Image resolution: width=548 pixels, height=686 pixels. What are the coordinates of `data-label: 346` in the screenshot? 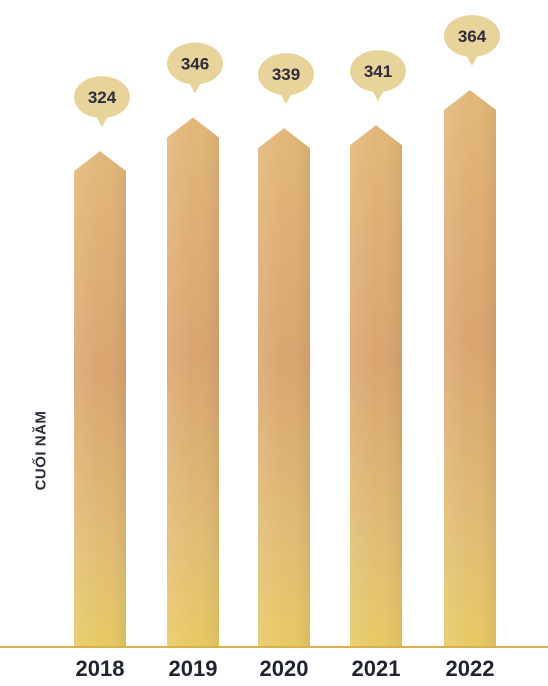 It's located at (195, 63).